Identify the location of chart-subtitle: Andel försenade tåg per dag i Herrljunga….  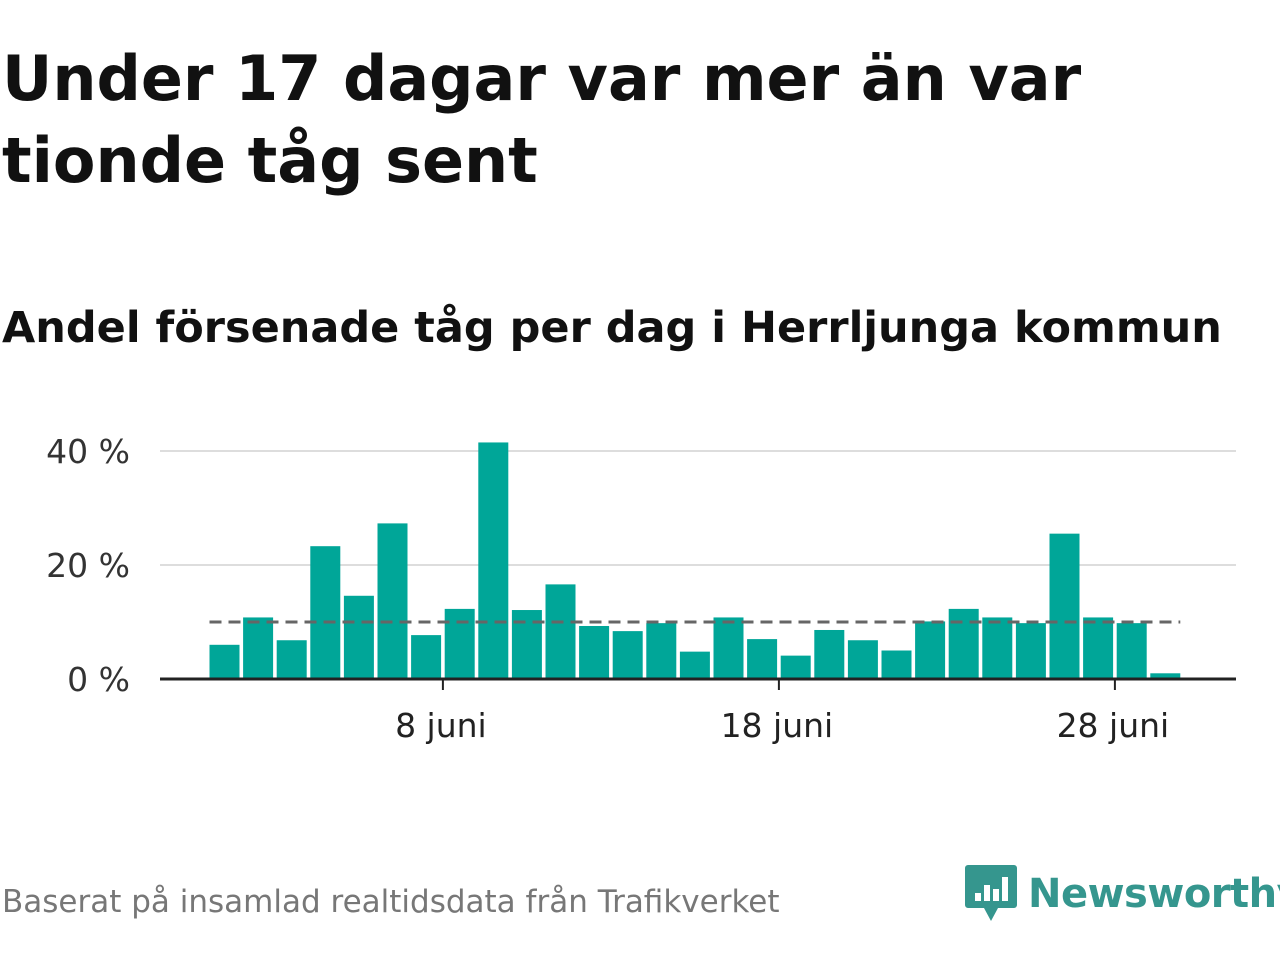
(612, 328).